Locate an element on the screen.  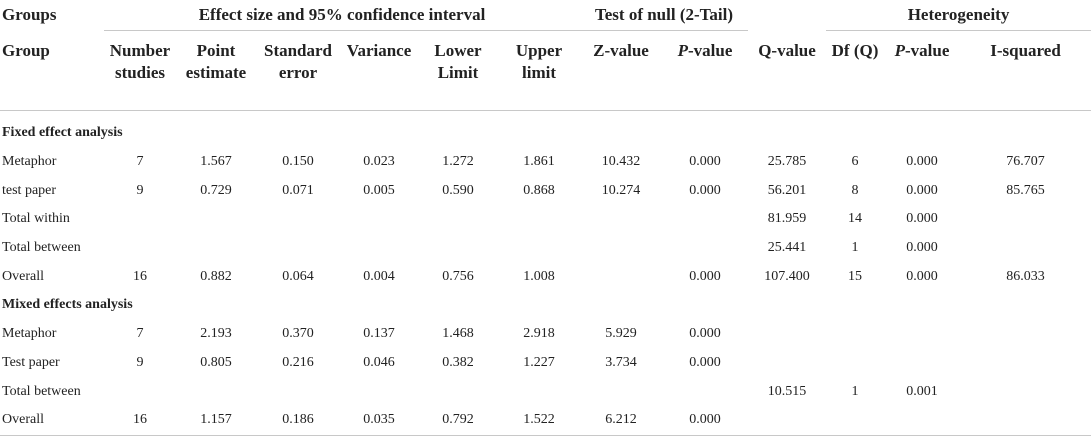
col-het-p-value: P-value is located at coordinates (922, 70).